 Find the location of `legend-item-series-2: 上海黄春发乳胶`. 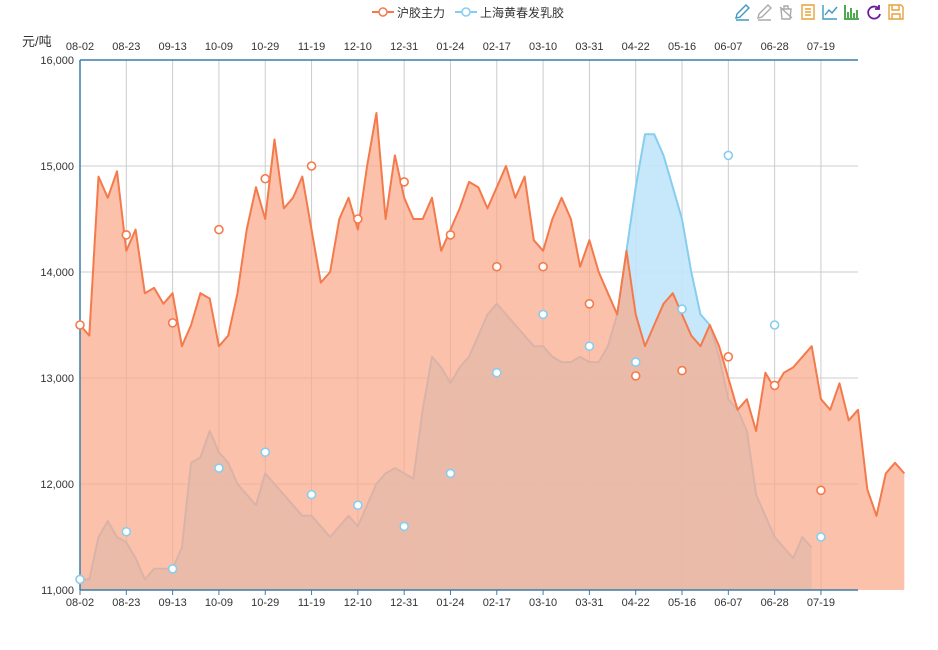

legend-item-series-2: 上海黄春发乳胶 is located at coordinates (509, 12).